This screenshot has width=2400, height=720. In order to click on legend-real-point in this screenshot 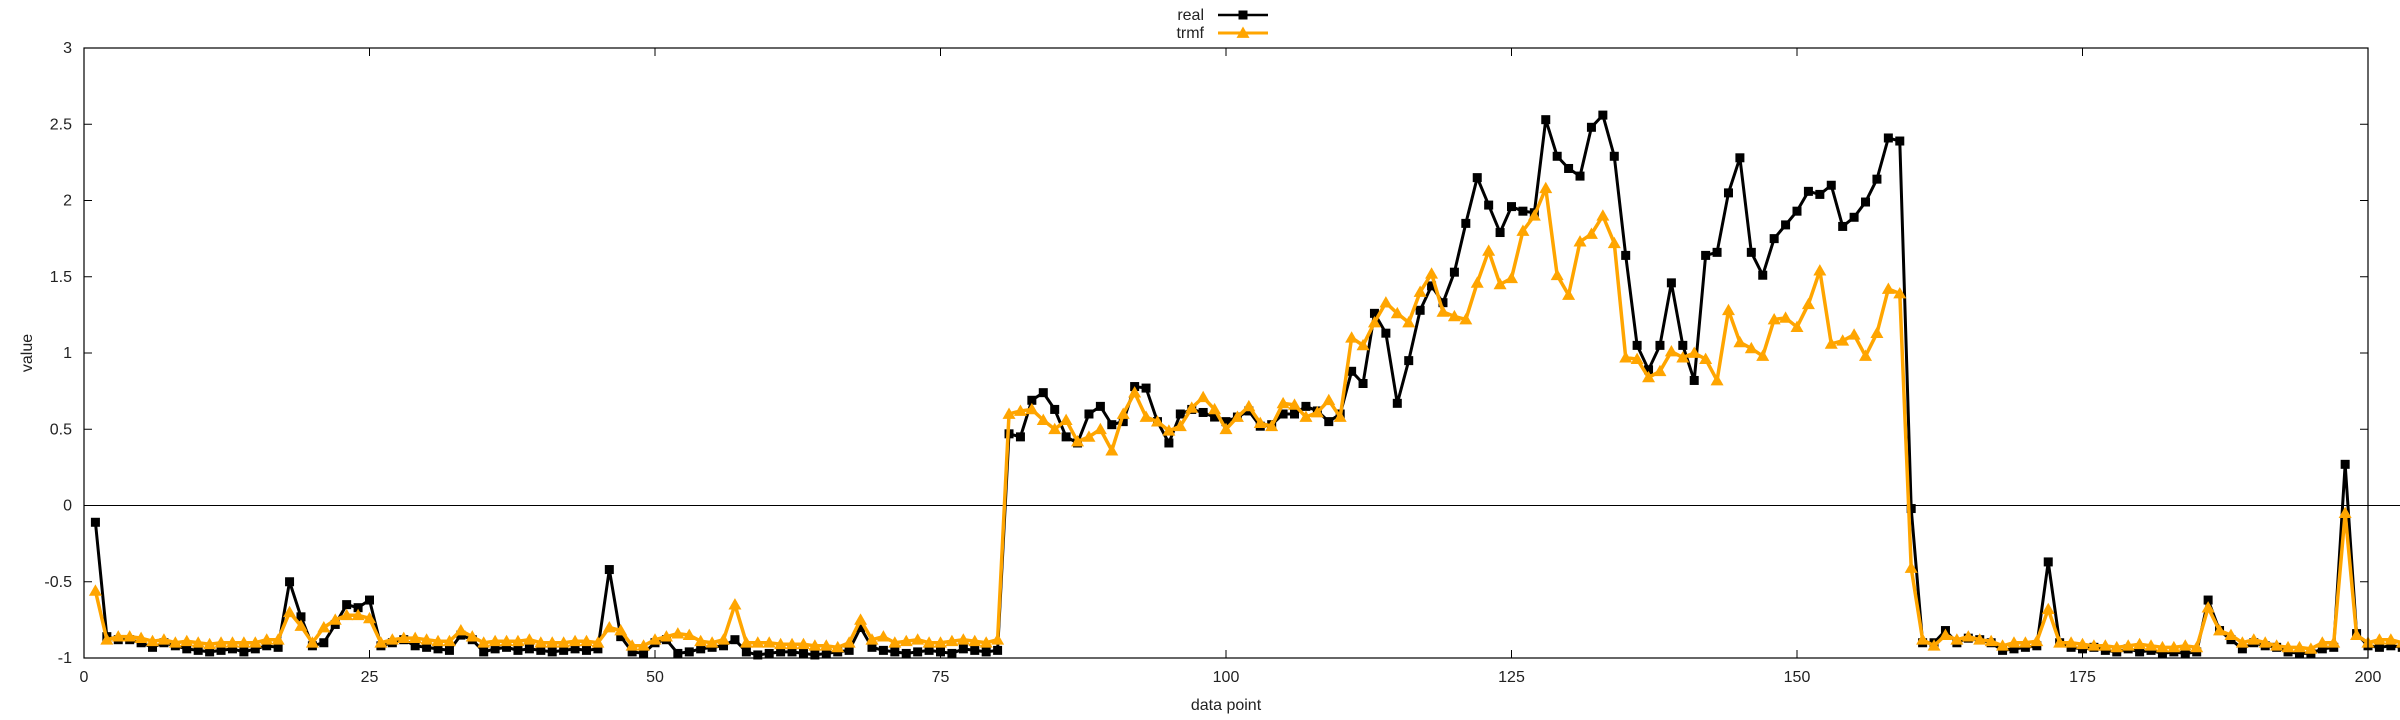, I will do `click(1243, 15)`.